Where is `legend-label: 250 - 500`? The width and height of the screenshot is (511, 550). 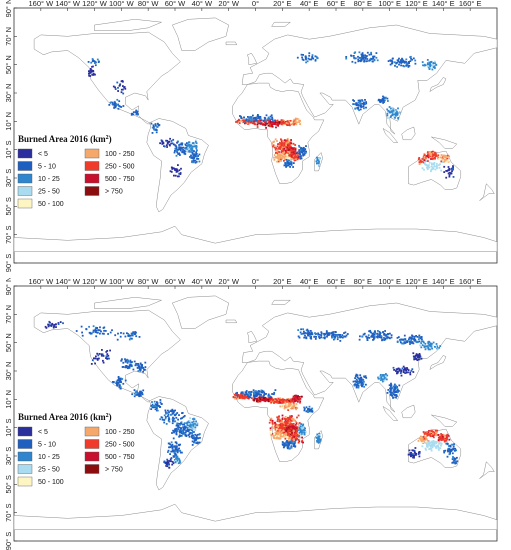
legend-label: 250 - 500 is located at coordinates (120, 445).